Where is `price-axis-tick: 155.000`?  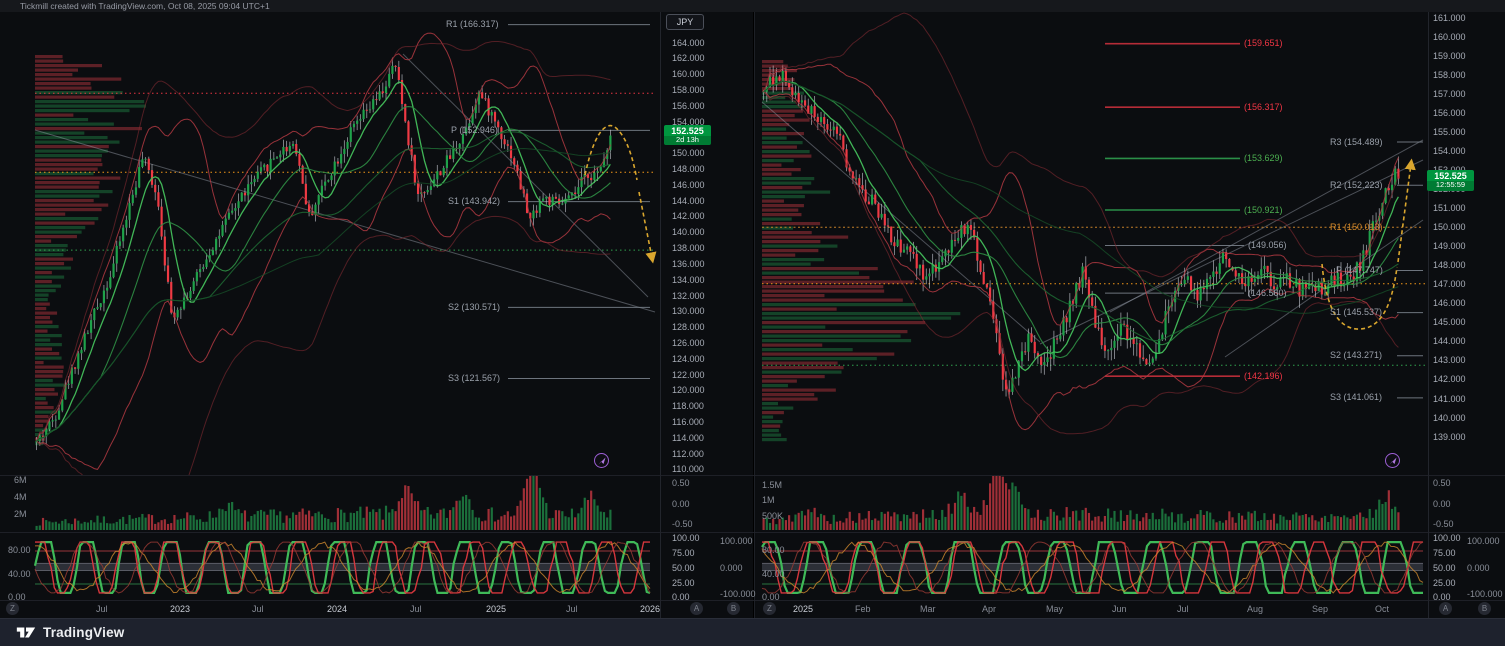
price-axis-tick: 155.000 is located at coordinates (1449, 131).